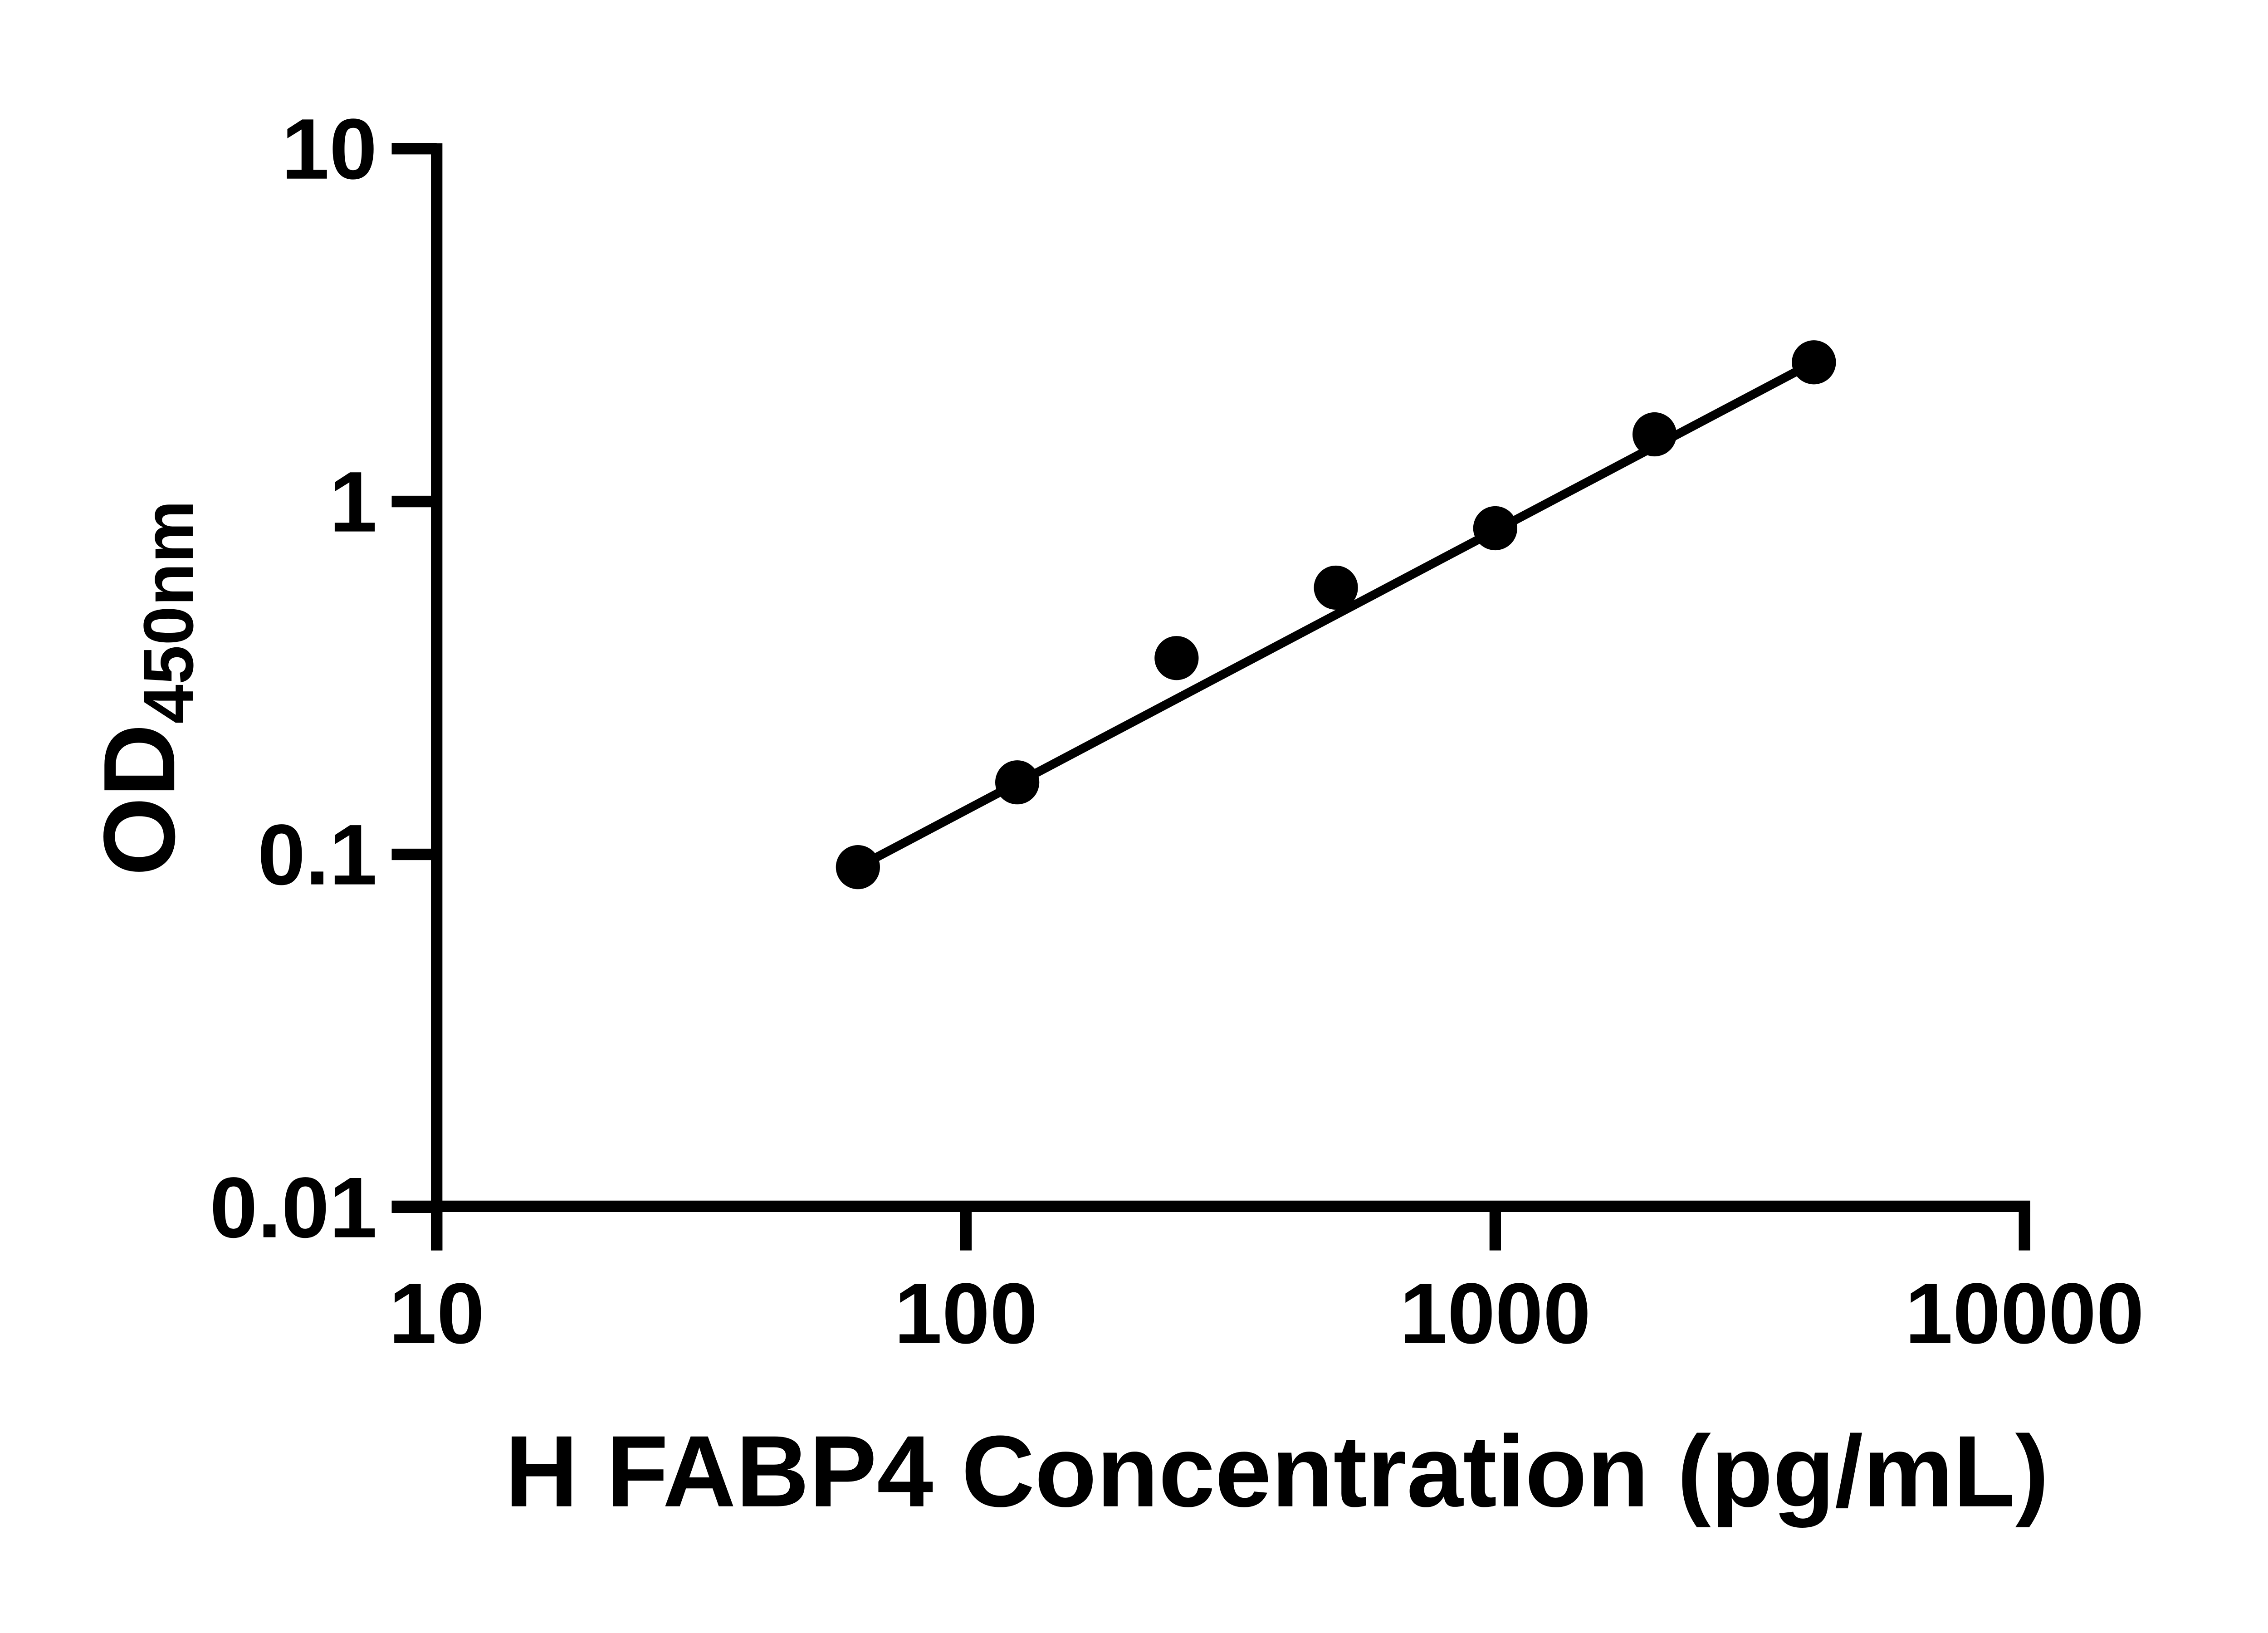 The height and width of the screenshot is (1633, 2268). Describe the element at coordinates (318, 855) in the screenshot. I see `y-tick-label: 0.1` at that location.